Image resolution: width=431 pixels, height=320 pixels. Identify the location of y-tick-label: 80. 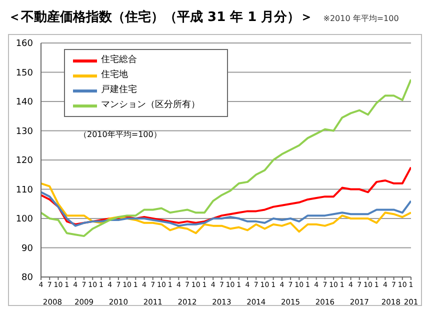
(28, 278).